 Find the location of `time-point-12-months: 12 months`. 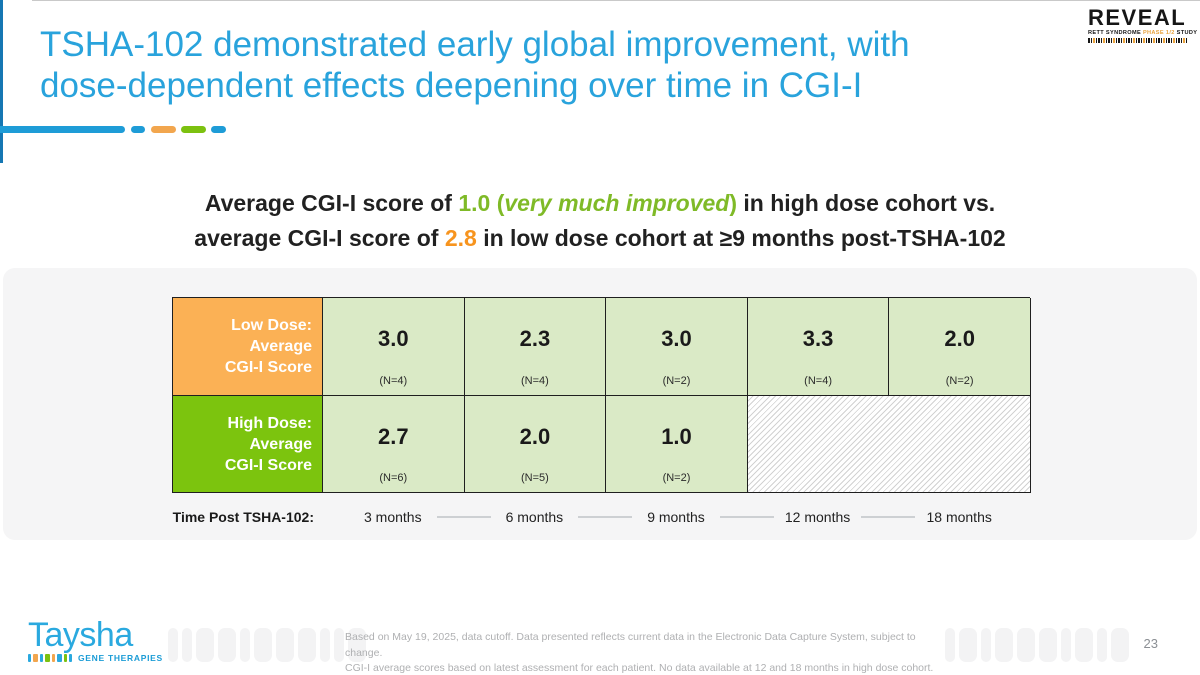

time-point-12-months: 12 months is located at coordinates (817, 517).